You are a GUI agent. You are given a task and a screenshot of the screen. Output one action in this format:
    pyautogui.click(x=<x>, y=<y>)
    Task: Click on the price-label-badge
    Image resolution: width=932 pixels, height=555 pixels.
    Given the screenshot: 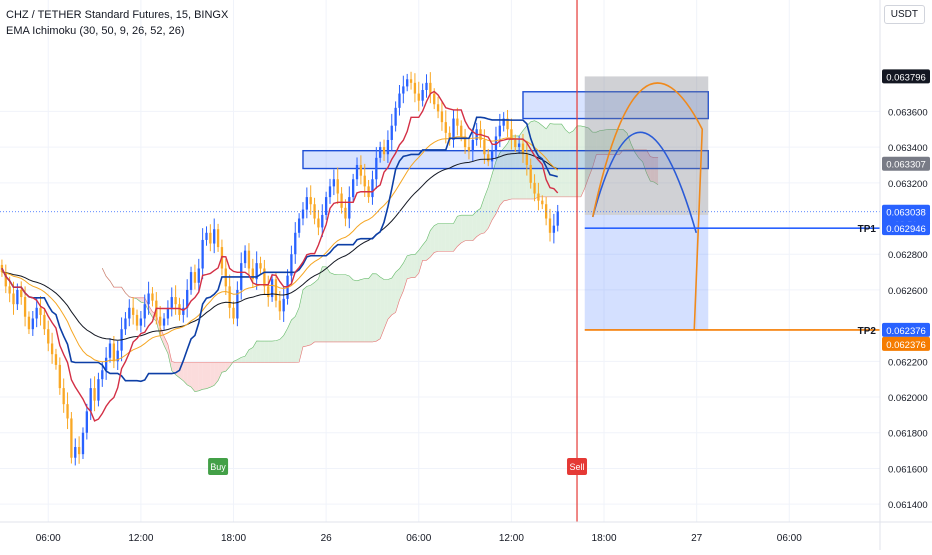 What is the action you would take?
    pyautogui.click(x=906, y=163)
    